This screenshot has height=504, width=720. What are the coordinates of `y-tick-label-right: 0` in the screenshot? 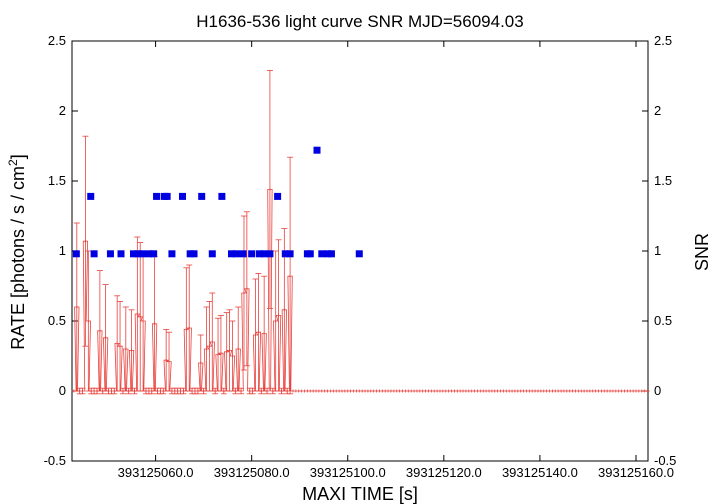 It's located at (657, 390).